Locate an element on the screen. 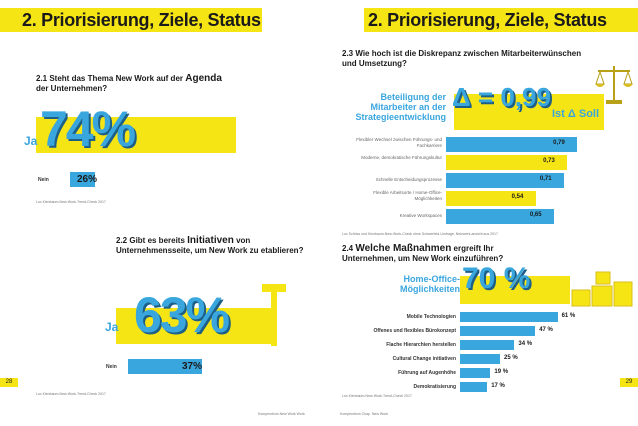  q21-yes-bar is located at coordinates (136, 135).